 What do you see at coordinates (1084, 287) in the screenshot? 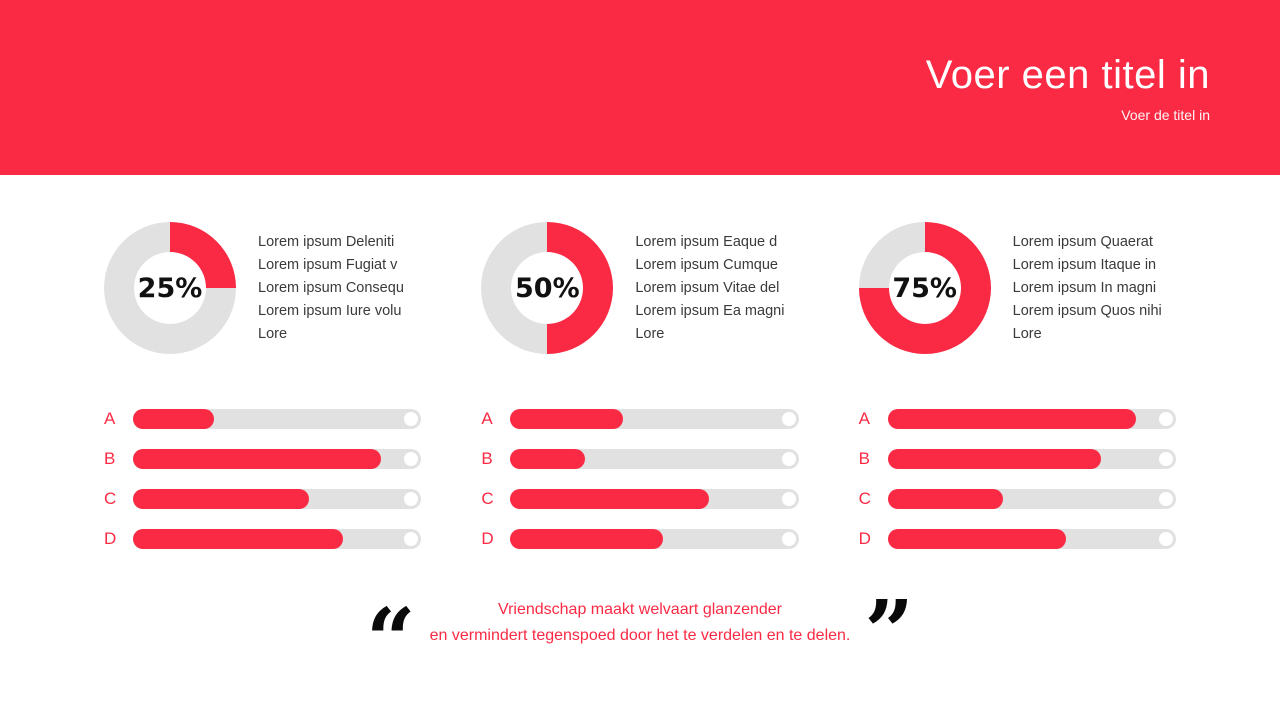
I see `lorem-line: Lorem ipsum In magni` at bounding box center [1084, 287].